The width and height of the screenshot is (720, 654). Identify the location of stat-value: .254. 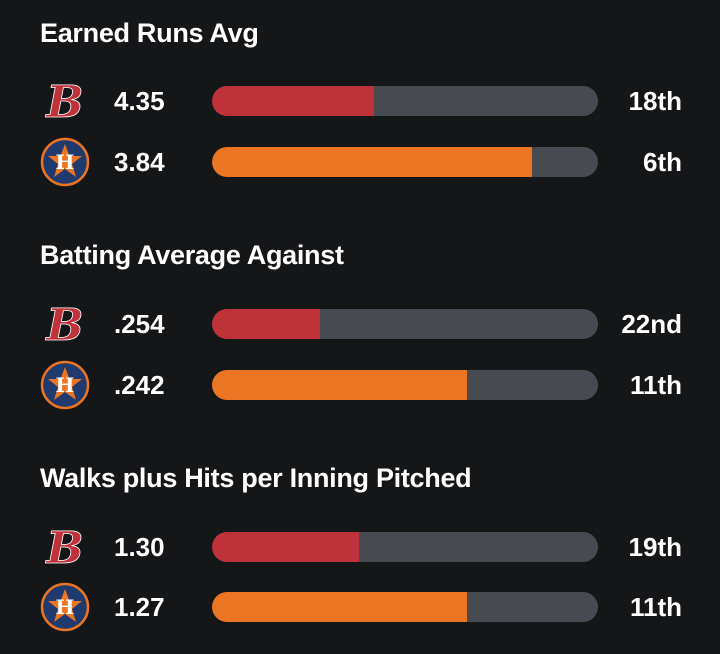
(139, 324).